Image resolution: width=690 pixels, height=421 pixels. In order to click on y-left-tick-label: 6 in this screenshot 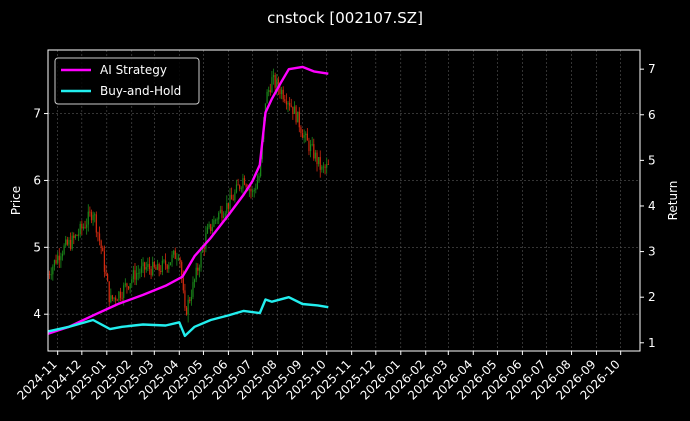, I will do `click(37, 180)`.